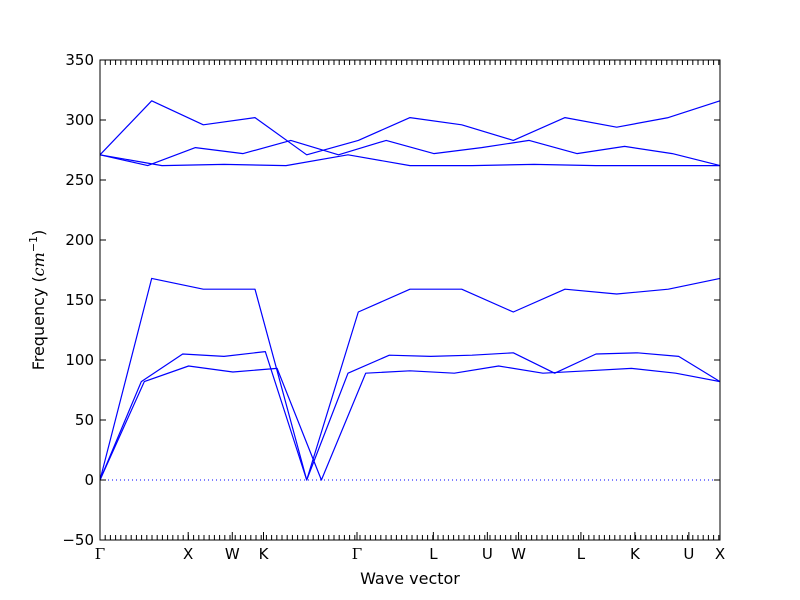  Describe the element at coordinates (79, 120) in the screenshot. I see `y-tick-label: 300` at that location.